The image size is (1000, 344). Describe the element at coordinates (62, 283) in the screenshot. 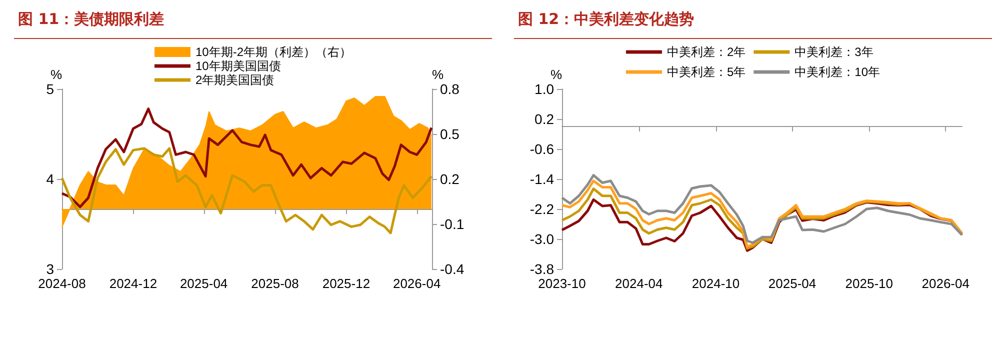

I see `x-tick-label: 2024-08` at that location.